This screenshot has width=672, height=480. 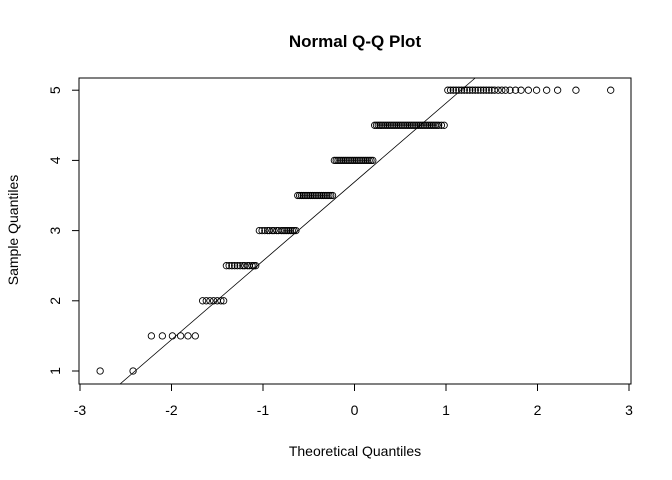 I want to click on x-axis: -3 -2 -1 0 1 2 3, so click(x=353, y=400).